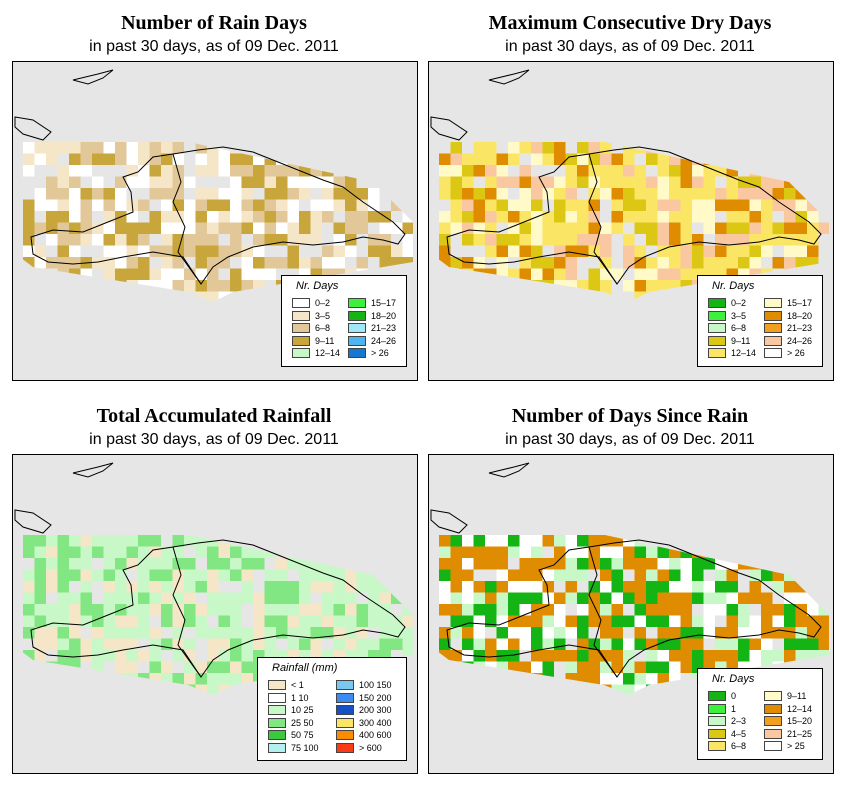 This screenshot has height=793, width=853. Describe the element at coordinates (357, 315) in the screenshot. I see `legend-swatch` at that location.